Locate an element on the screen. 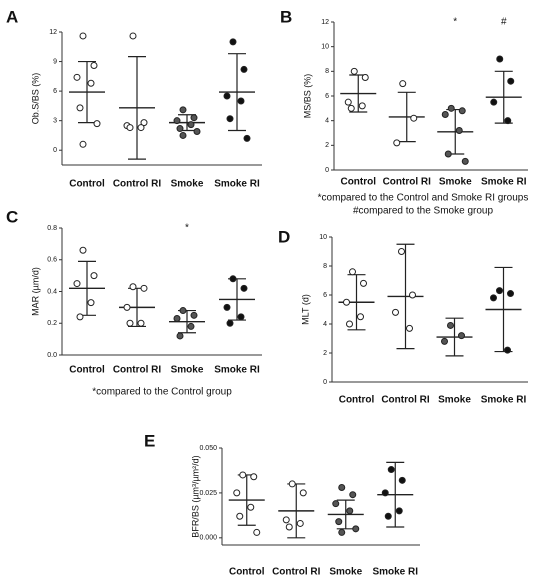 Image resolution: width=550 pixels, height=581 pixels. y-axis-label: MS/BS (%) is located at coordinates (307, 96).